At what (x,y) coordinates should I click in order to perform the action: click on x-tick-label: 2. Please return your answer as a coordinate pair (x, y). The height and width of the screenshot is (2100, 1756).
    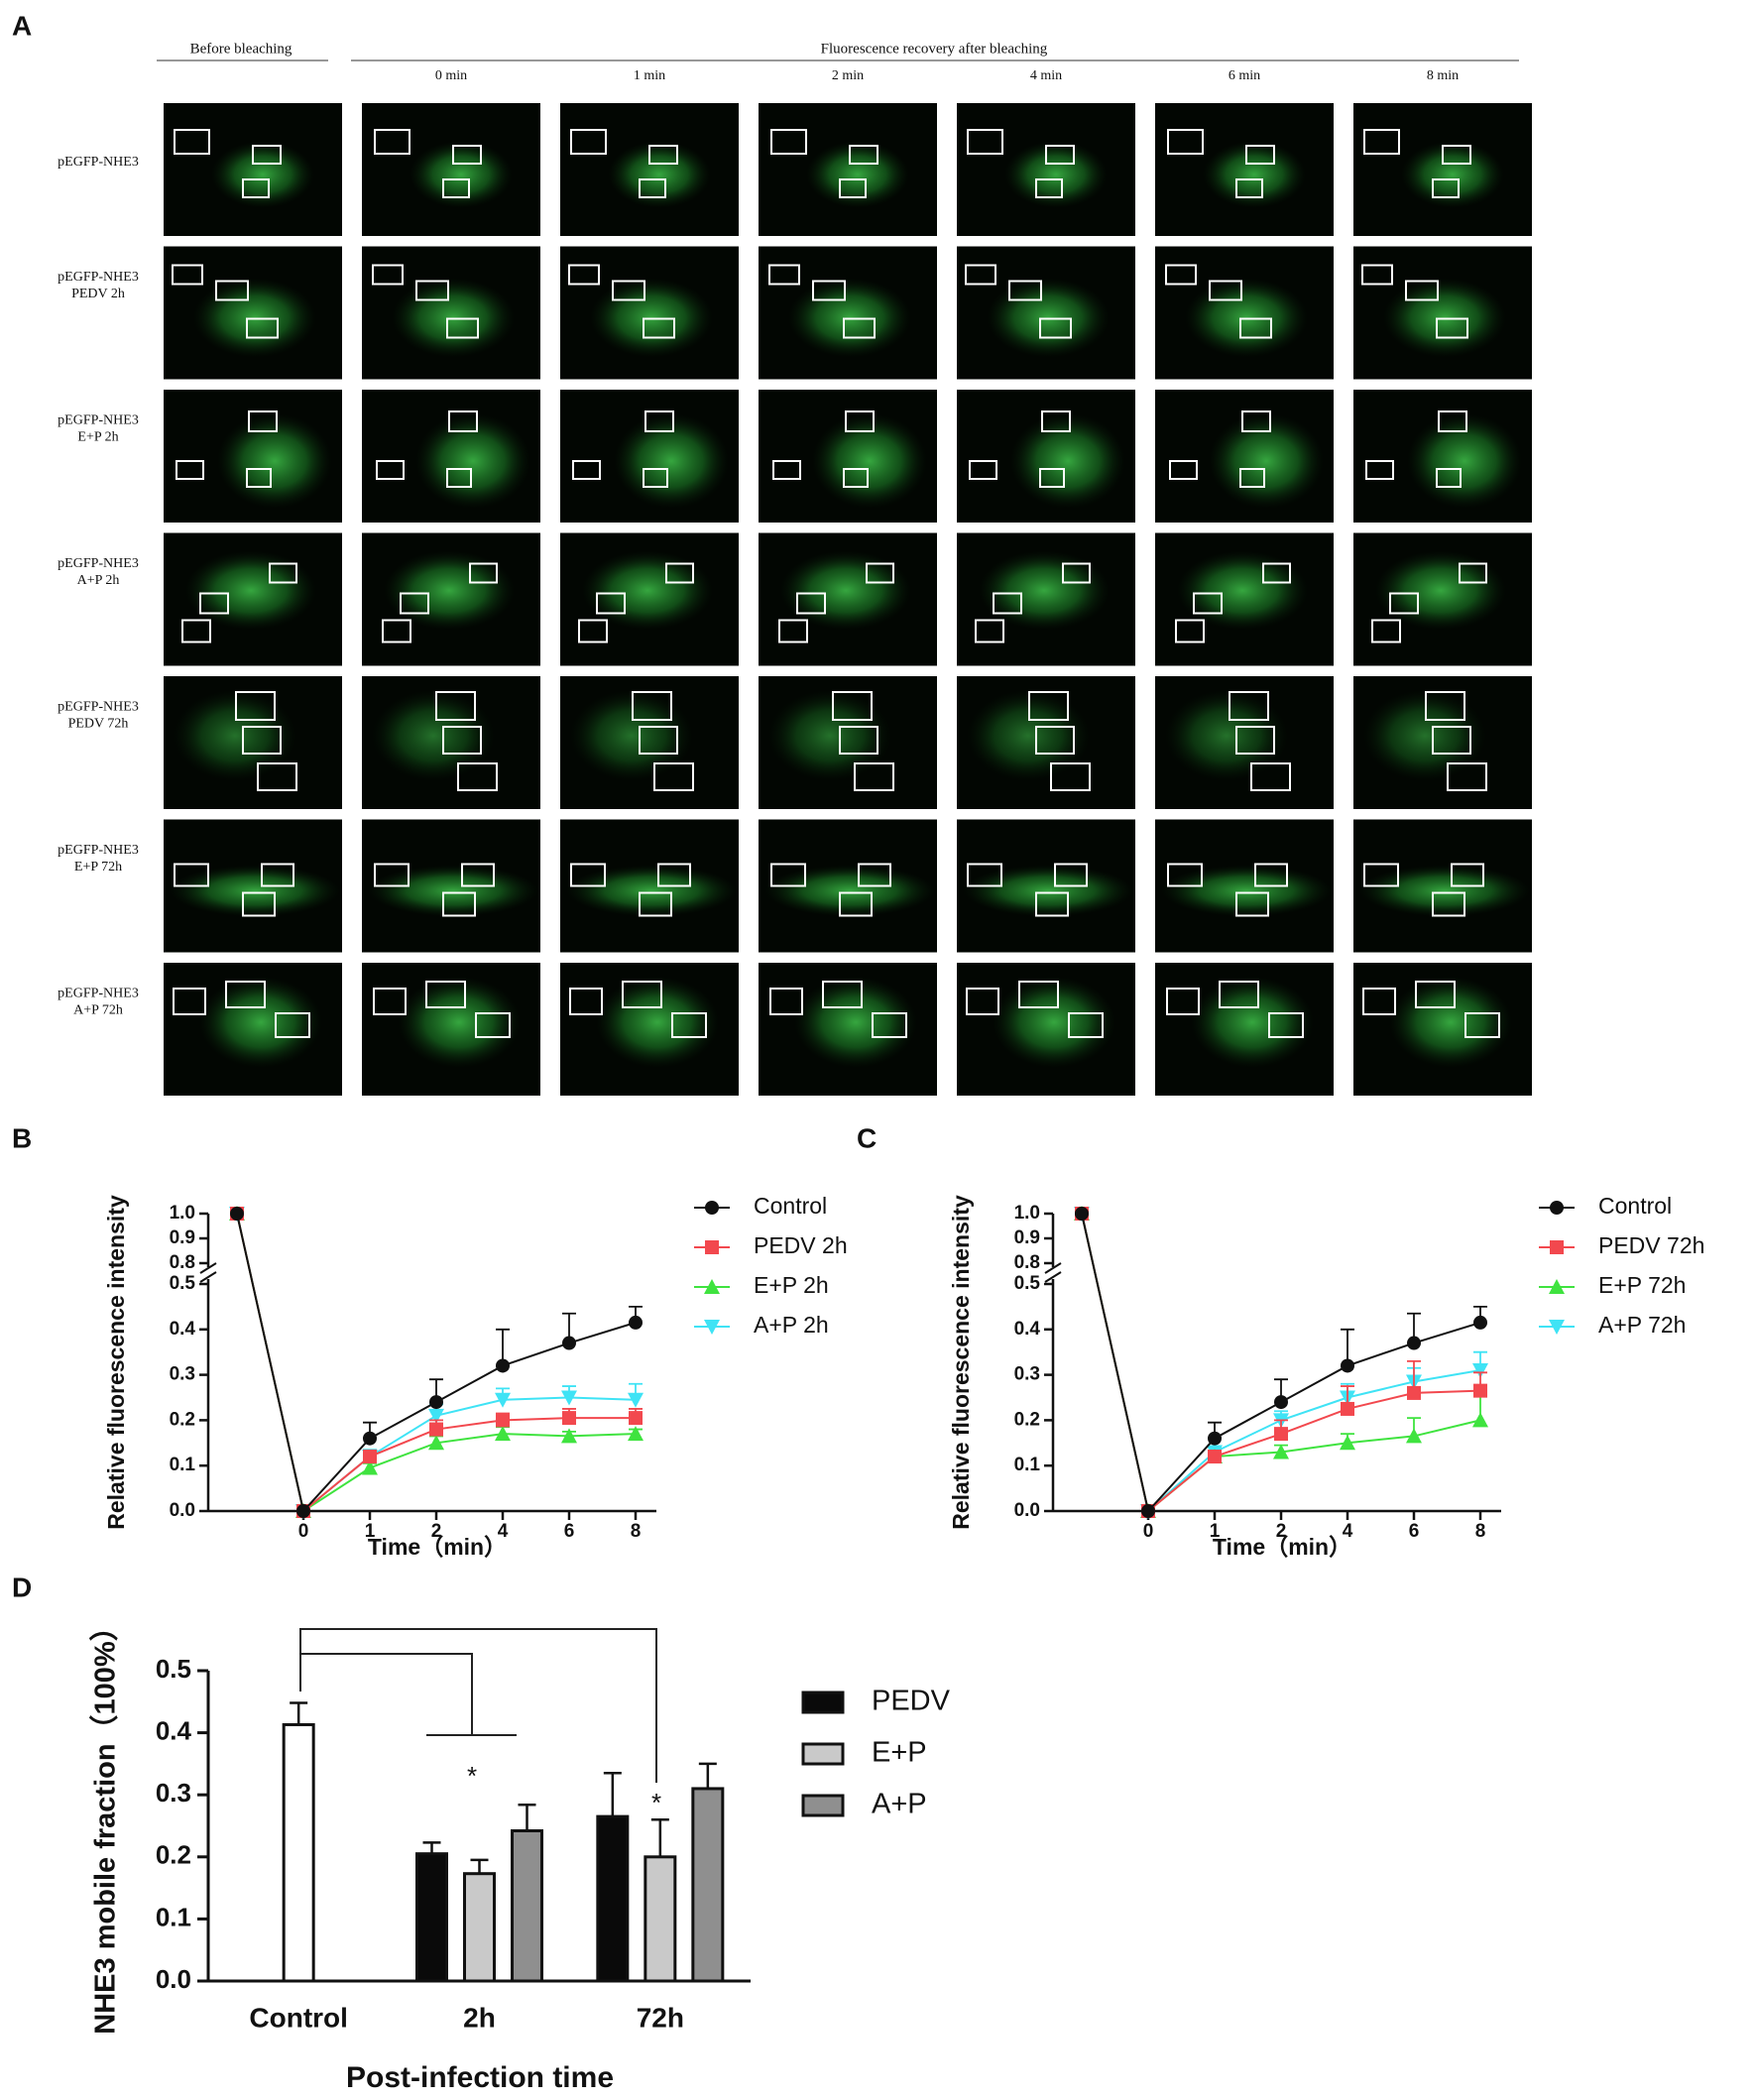
    Looking at the image, I should click on (1281, 1532).